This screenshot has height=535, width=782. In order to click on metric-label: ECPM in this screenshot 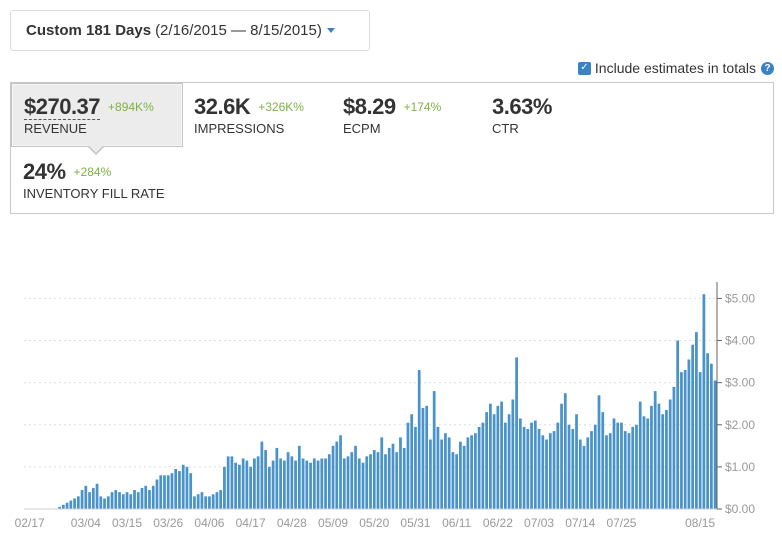, I will do `click(362, 128)`.